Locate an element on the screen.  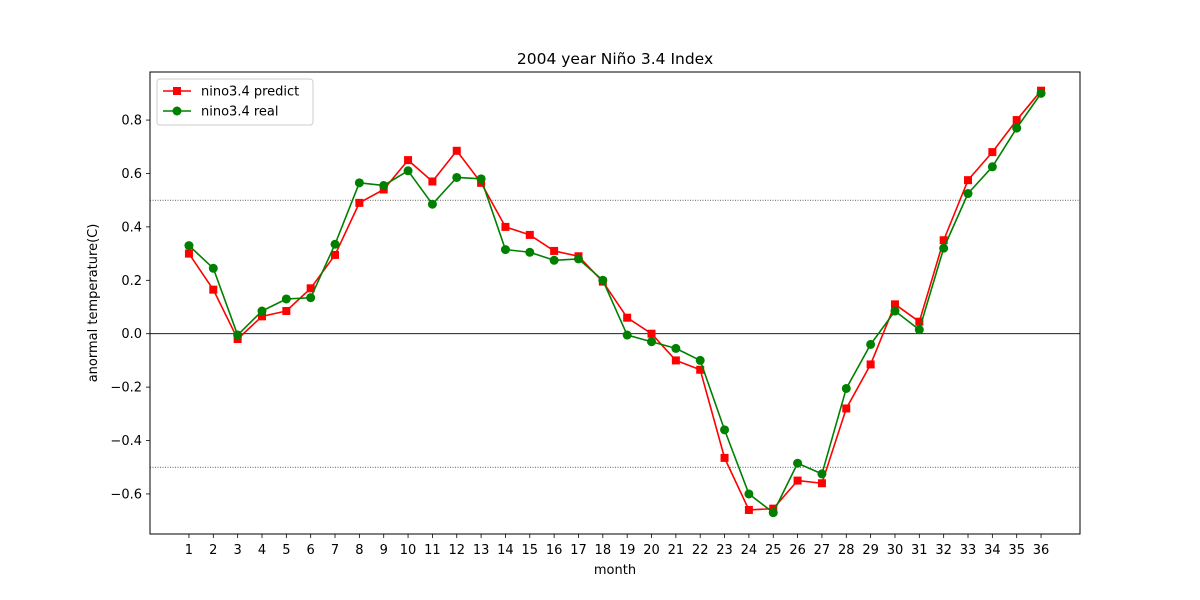
x-tick-label: 15 is located at coordinates (530, 550).